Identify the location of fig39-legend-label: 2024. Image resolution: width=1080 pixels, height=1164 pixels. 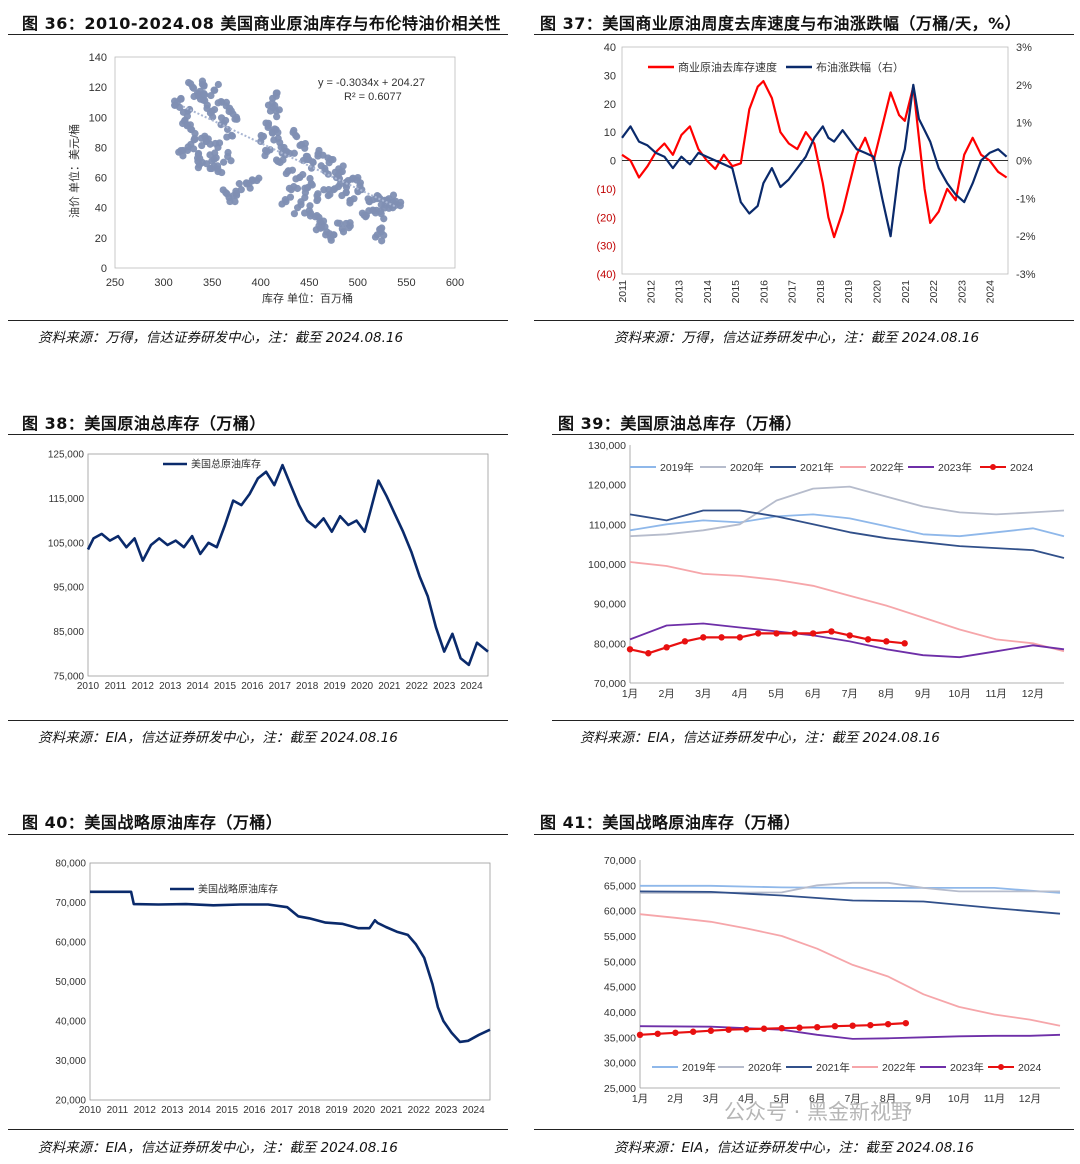
(1022, 468).